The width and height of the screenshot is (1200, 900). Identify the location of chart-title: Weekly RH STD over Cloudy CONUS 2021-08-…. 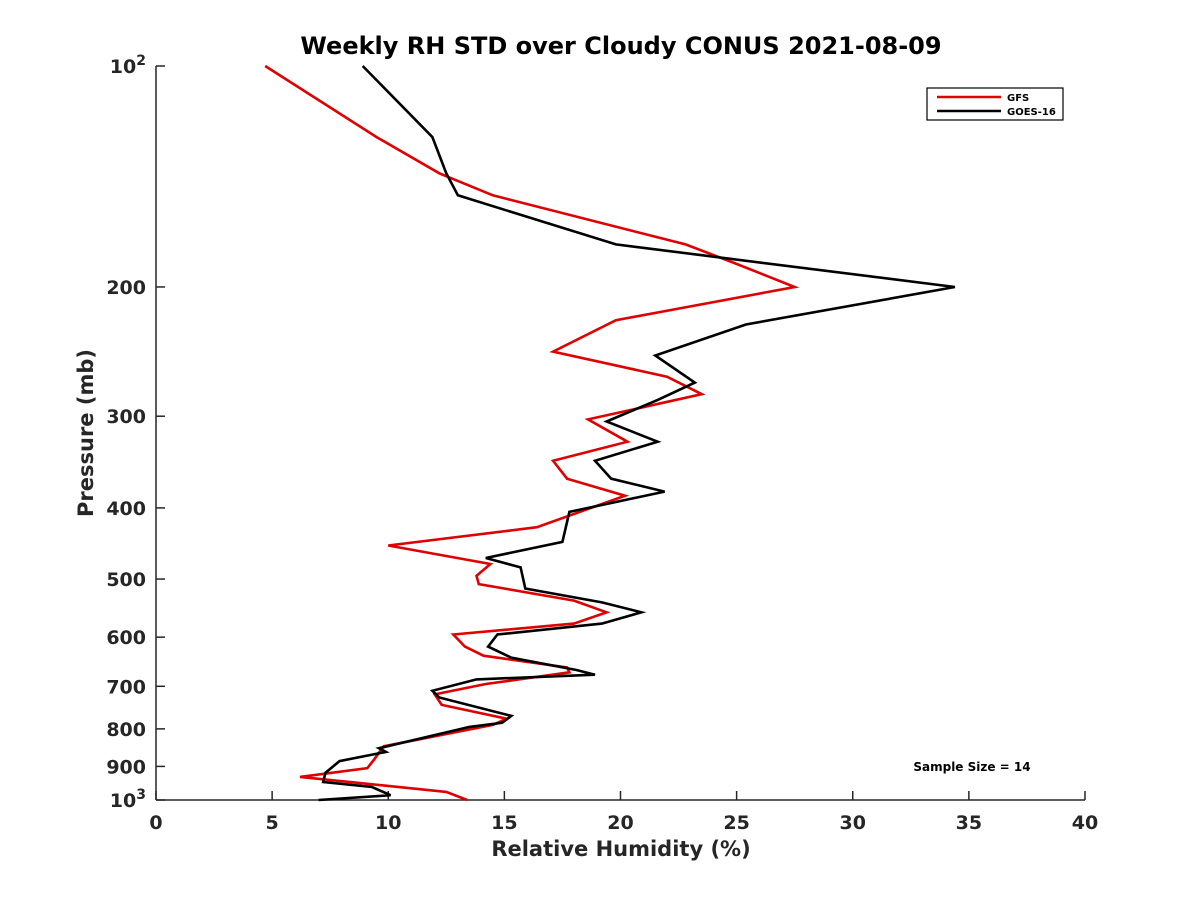
(620, 46).